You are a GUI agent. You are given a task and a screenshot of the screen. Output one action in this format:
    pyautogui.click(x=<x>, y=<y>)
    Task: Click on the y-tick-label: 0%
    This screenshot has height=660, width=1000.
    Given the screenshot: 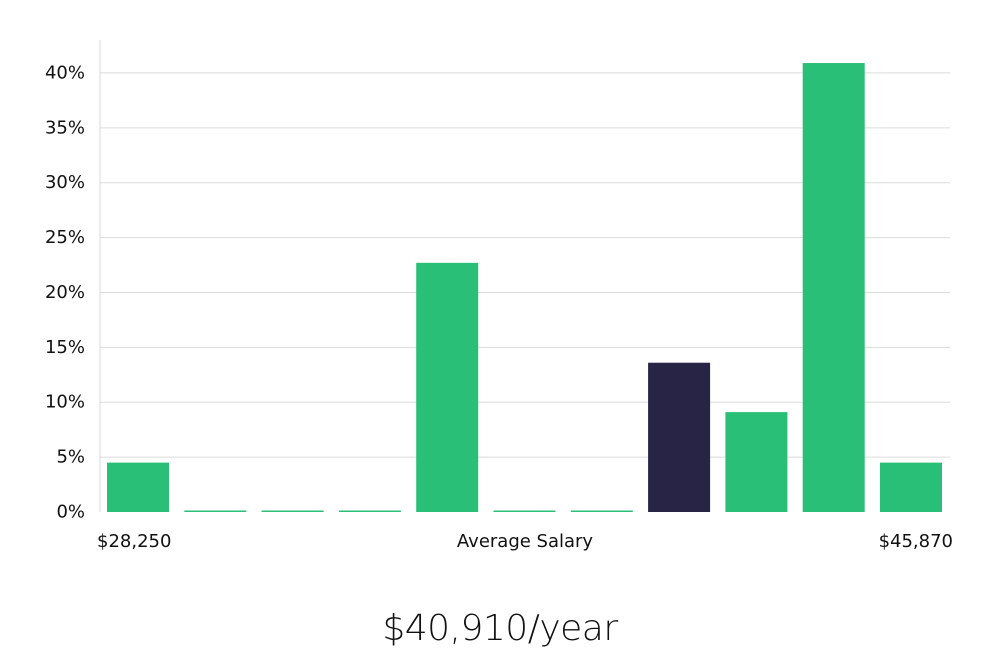 What is the action you would take?
    pyautogui.click(x=70, y=512)
    